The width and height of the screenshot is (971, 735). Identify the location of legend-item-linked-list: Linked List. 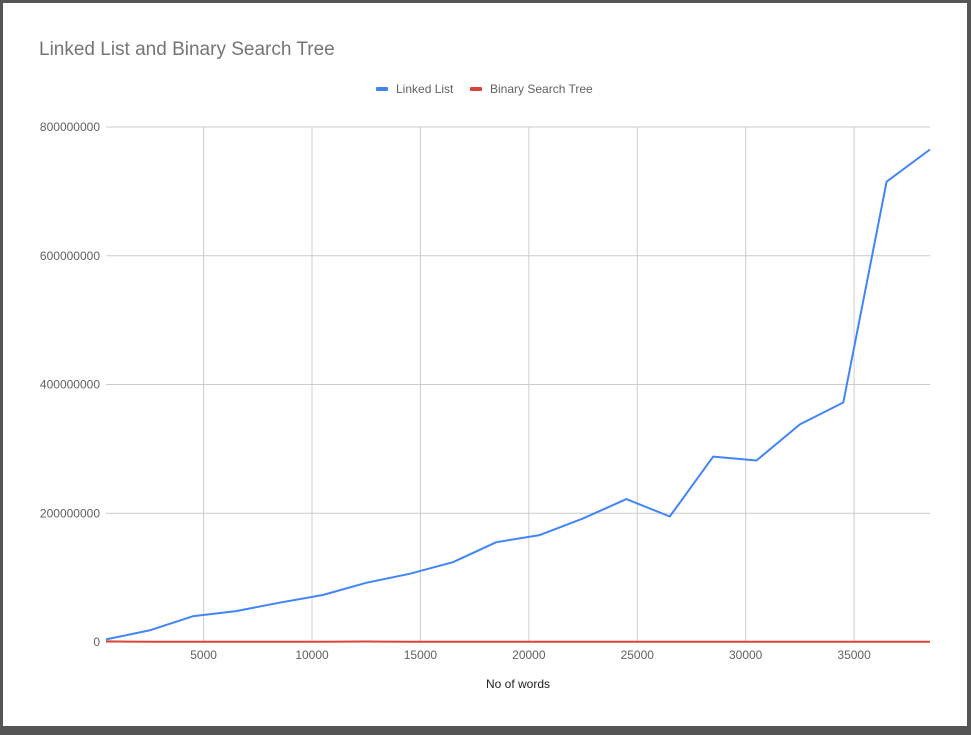
(415, 89).